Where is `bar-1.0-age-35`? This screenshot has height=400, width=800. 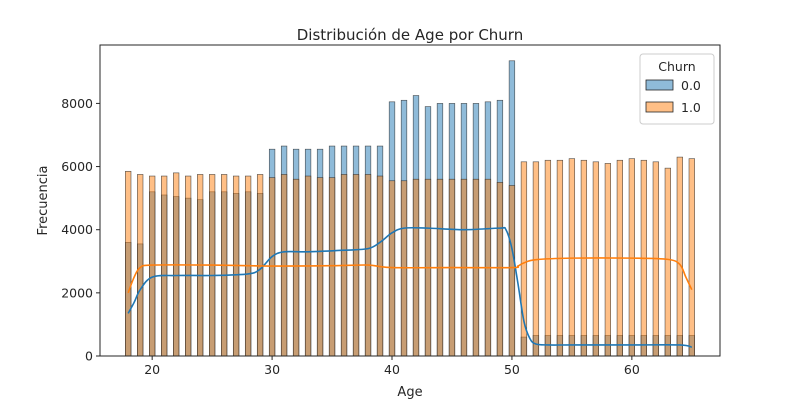
bar-1.0-age-35 is located at coordinates (332, 267).